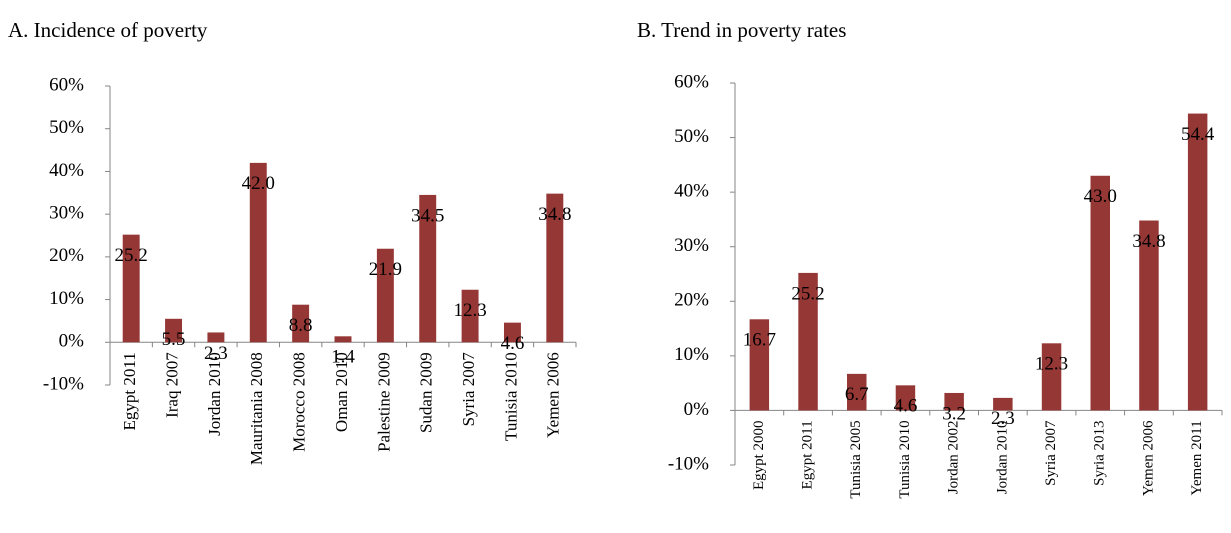 This screenshot has height=533, width=1231. Describe the element at coordinates (759, 455) in the screenshot. I see `x-tick-label: Egypt 2000` at that location.